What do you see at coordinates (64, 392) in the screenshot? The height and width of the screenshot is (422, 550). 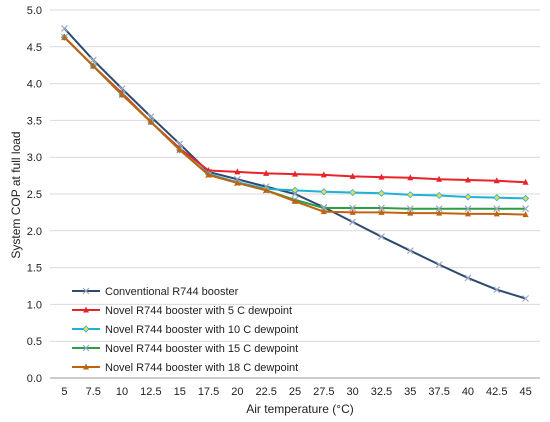 I see `x-tick-label: 5` at bounding box center [64, 392].